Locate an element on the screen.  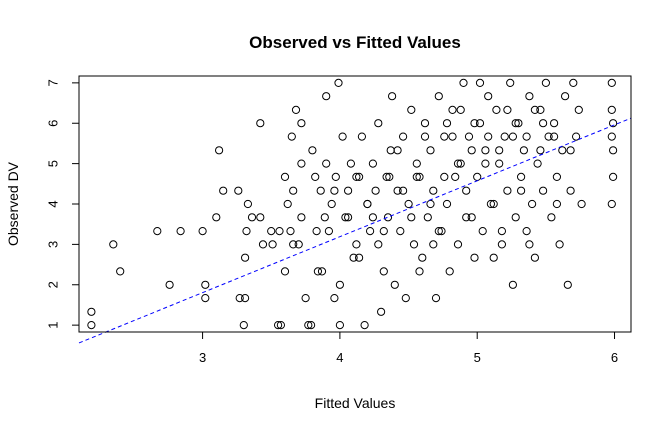
x-tick-label: 6 is located at coordinates (614, 357).